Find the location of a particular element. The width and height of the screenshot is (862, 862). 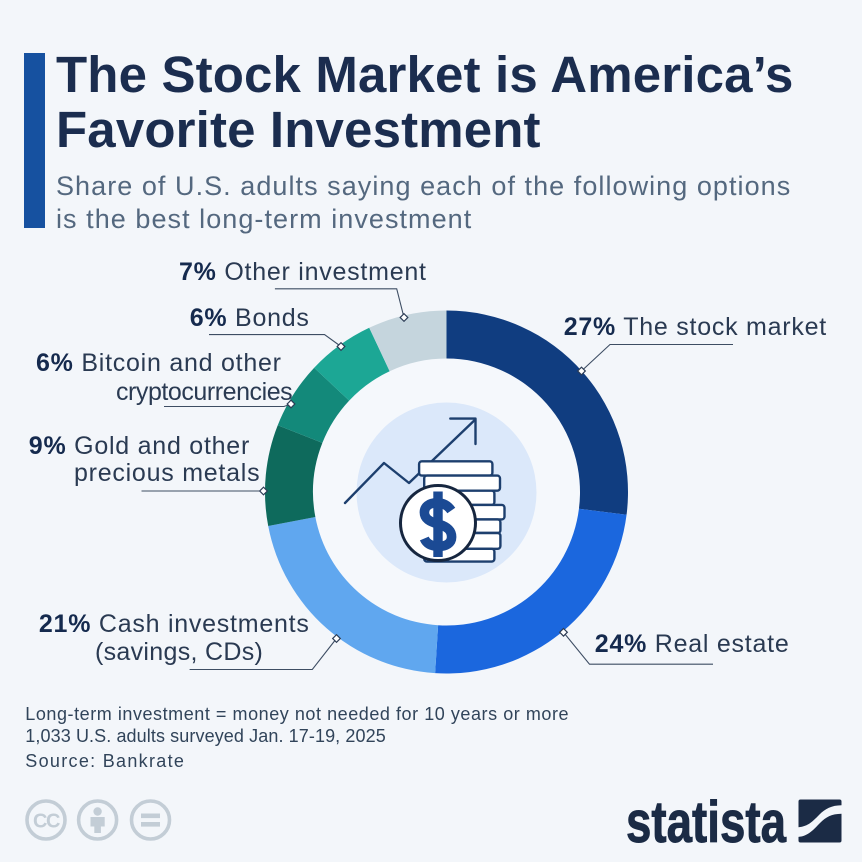

svg-text: statista is located at coordinates (706, 822).